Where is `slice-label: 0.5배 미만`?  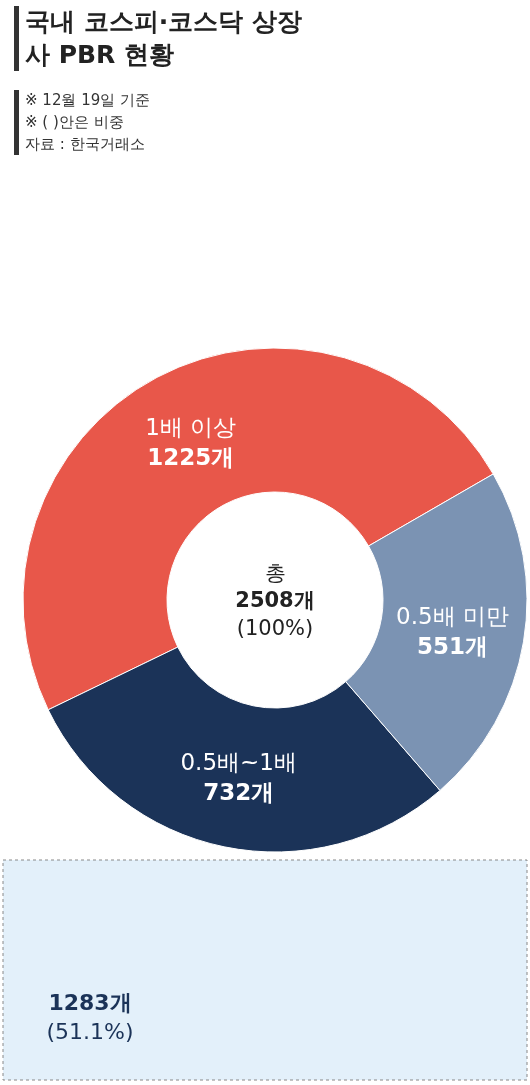
slice-label: 0.5배 미만 is located at coordinates (452, 615).